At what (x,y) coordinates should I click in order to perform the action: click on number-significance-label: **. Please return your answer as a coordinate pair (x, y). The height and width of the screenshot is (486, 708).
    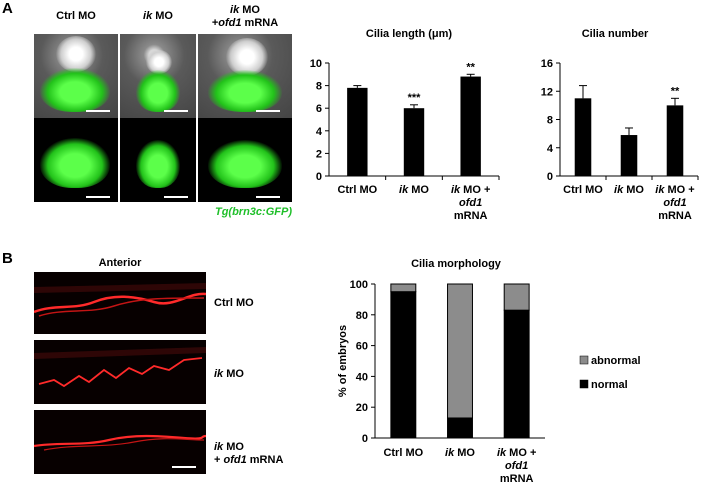
    Looking at the image, I should click on (675, 91).